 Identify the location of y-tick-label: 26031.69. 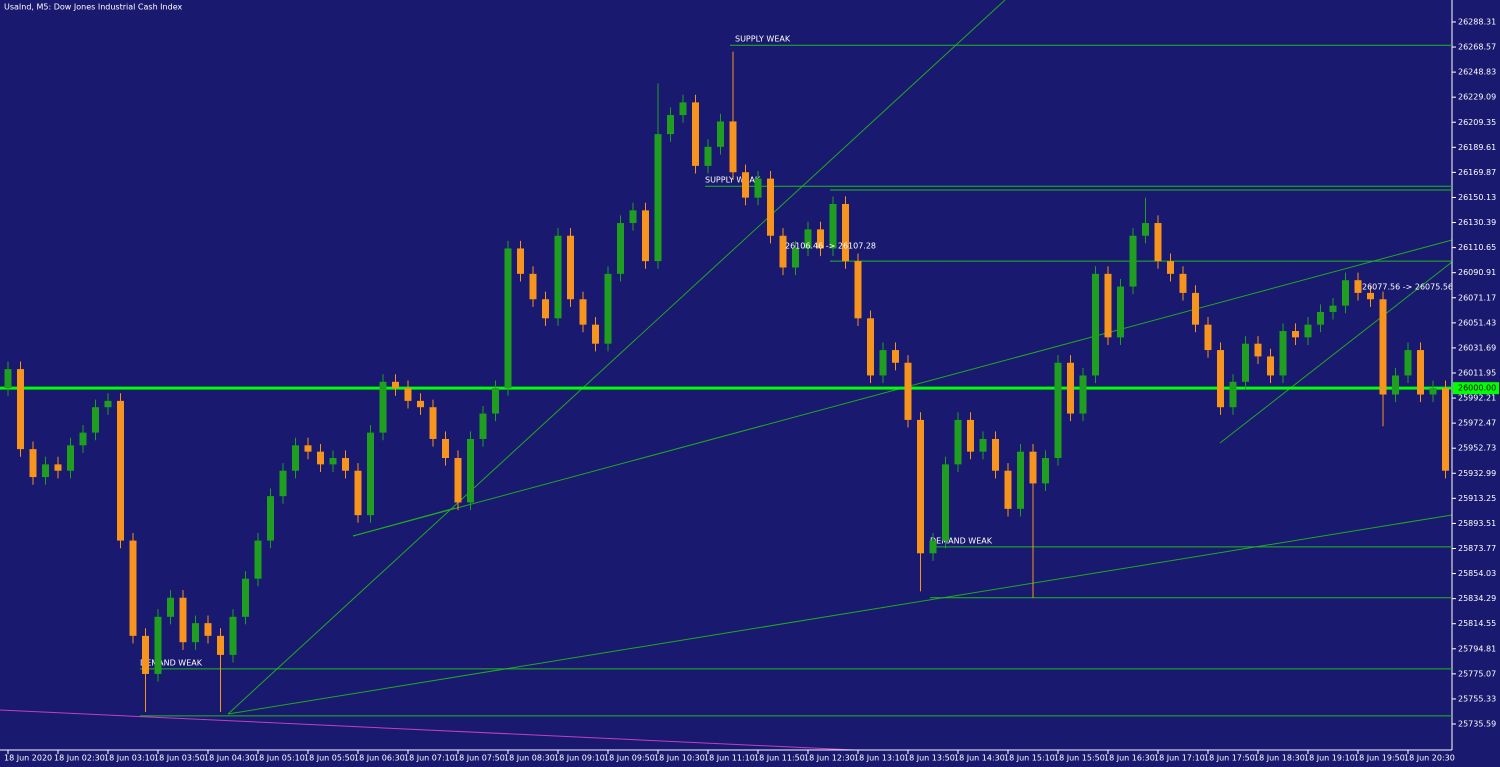
(1477, 347).